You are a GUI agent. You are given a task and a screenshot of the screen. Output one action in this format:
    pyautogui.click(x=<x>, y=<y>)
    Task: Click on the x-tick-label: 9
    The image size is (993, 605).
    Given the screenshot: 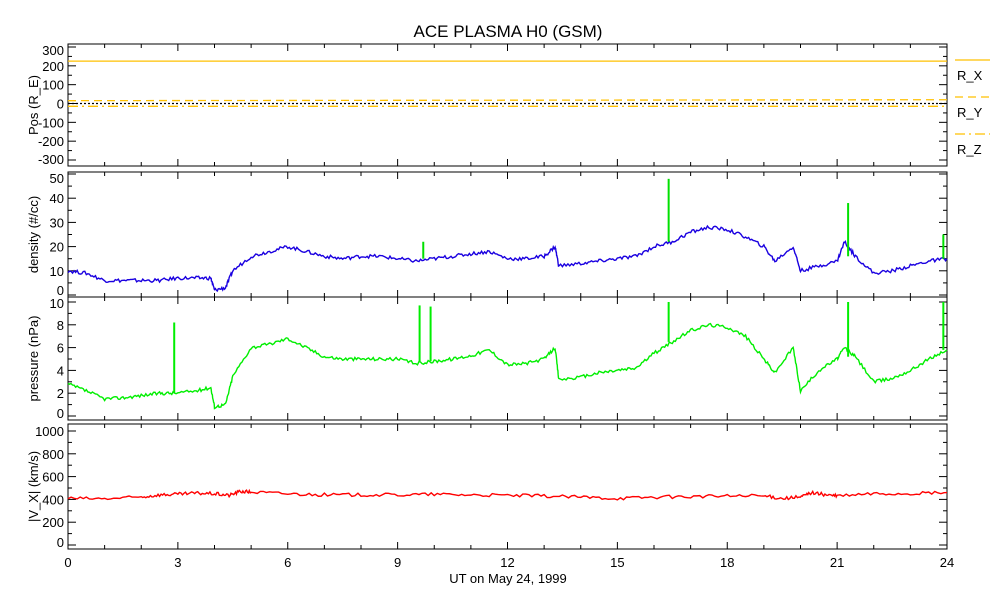 What is the action you would take?
    pyautogui.click(x=397, y=562)
    